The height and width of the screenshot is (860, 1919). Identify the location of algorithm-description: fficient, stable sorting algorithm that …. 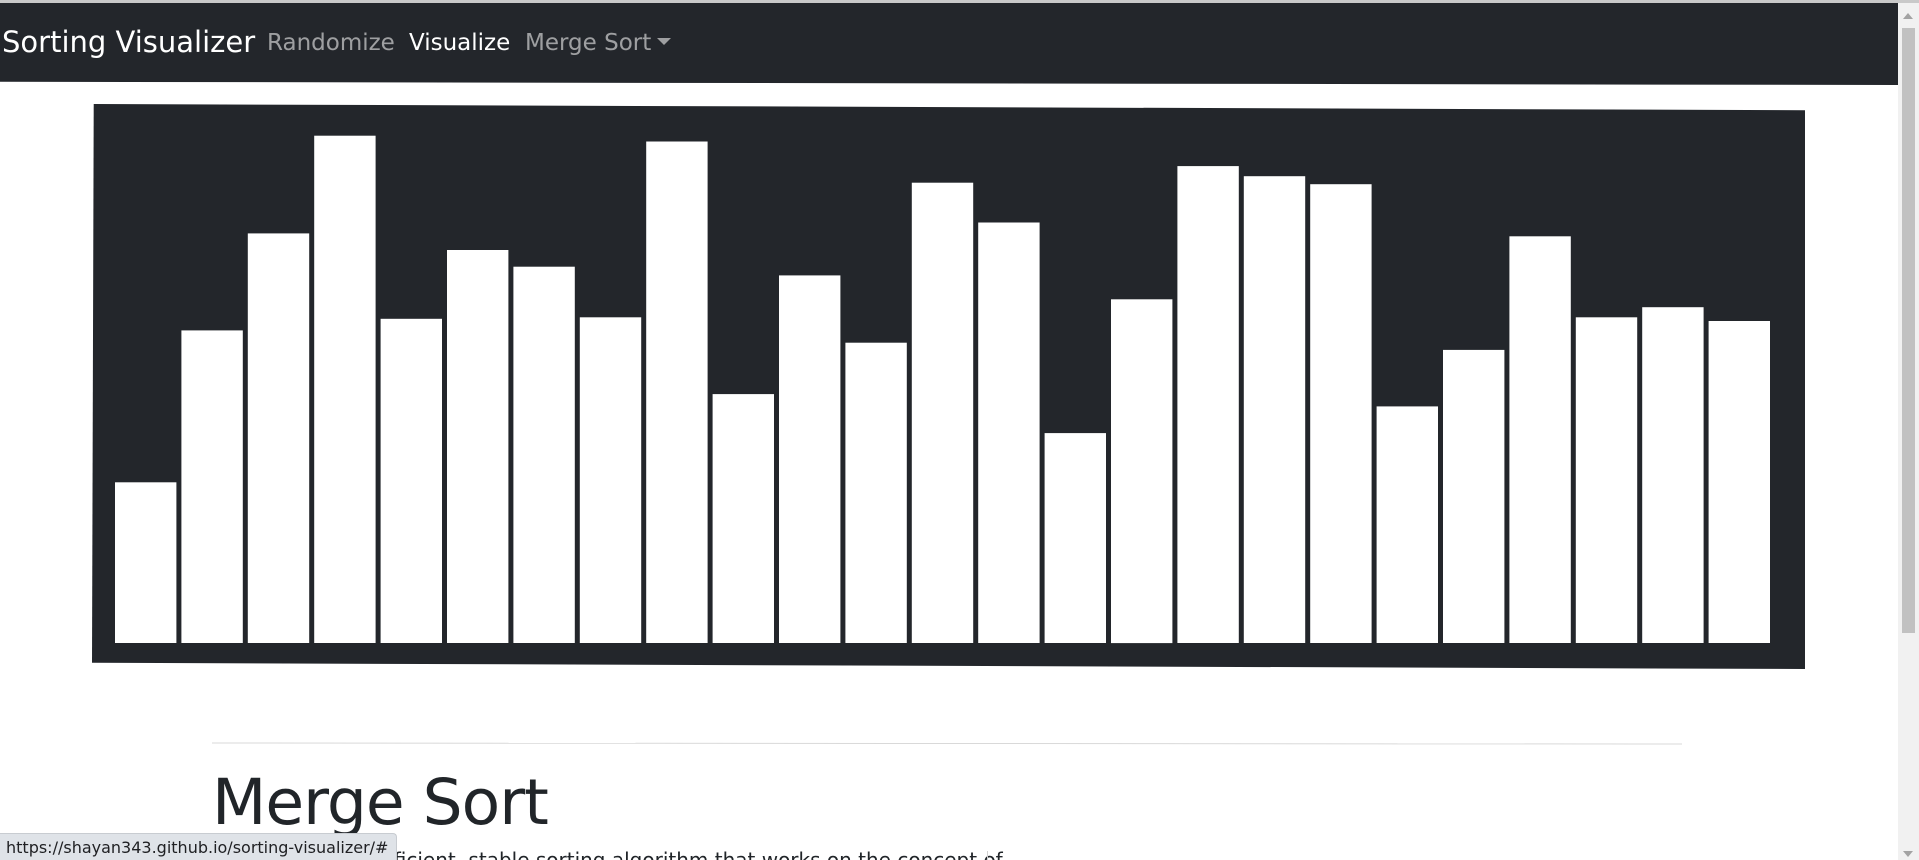
(695, 854).